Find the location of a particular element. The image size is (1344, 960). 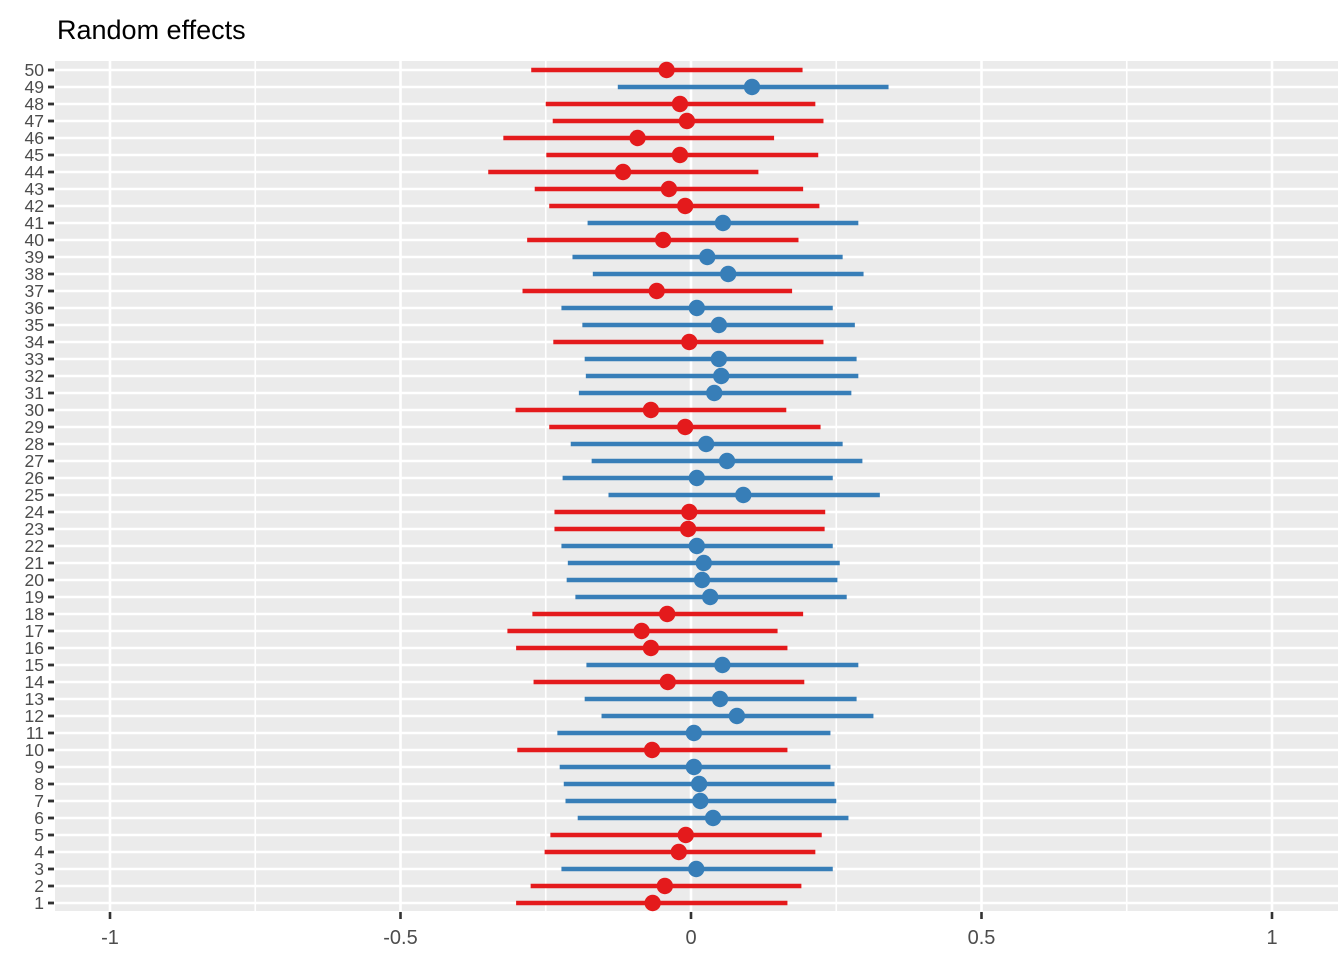

y-tick-label: 49 is located at coordinates (34, 87).